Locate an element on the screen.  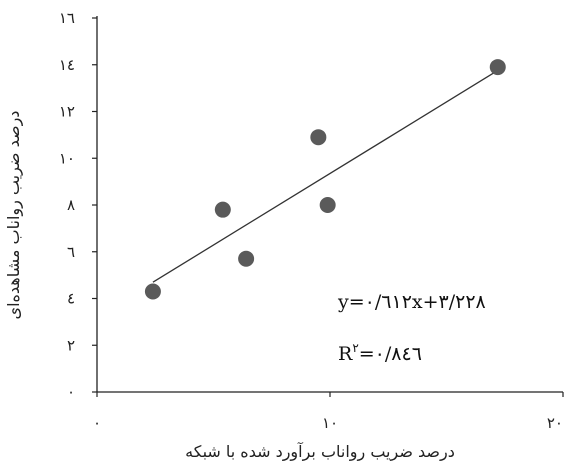
y-tick-label: ۰ is located at coordinates (71, 392).